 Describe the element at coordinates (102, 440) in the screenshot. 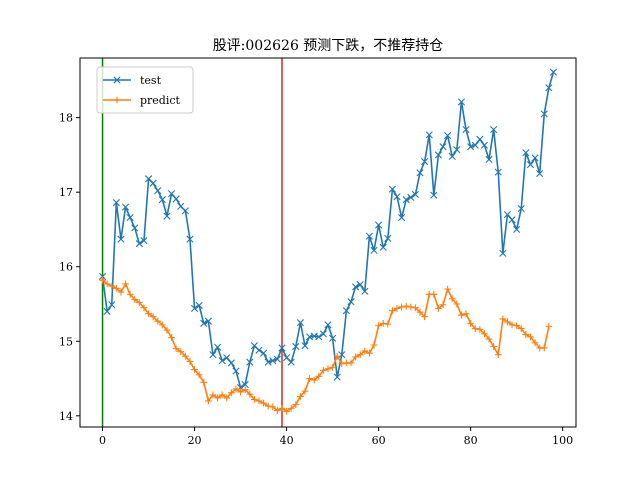

I see `x-tick-label-0: 0` at that location.